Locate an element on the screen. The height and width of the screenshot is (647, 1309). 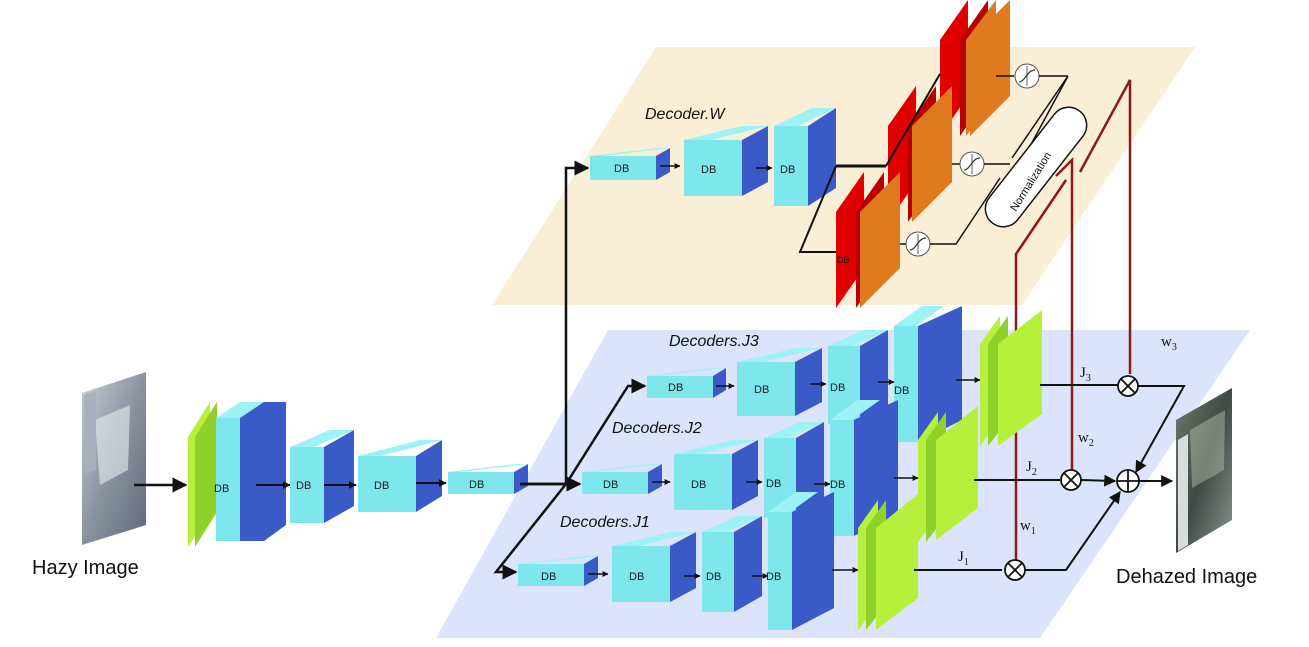
j2-output-layer is located at coordinates (948, 474).